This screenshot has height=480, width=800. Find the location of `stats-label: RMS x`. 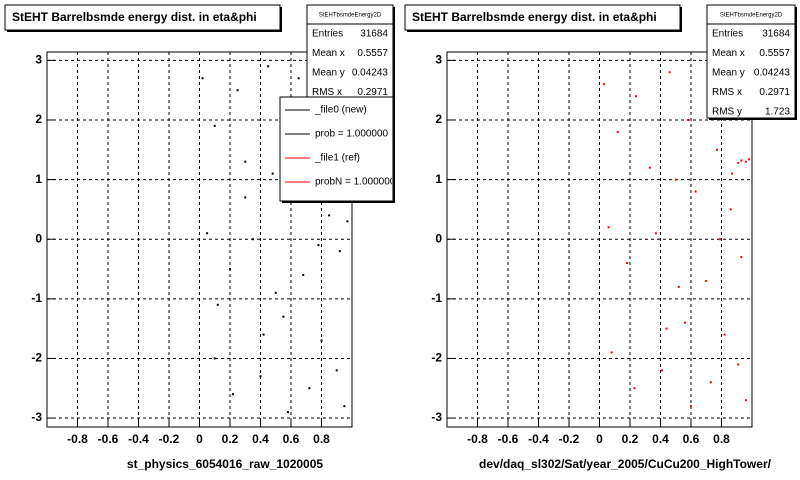

stats-label: RMS x is located at coordinates (727, 92).